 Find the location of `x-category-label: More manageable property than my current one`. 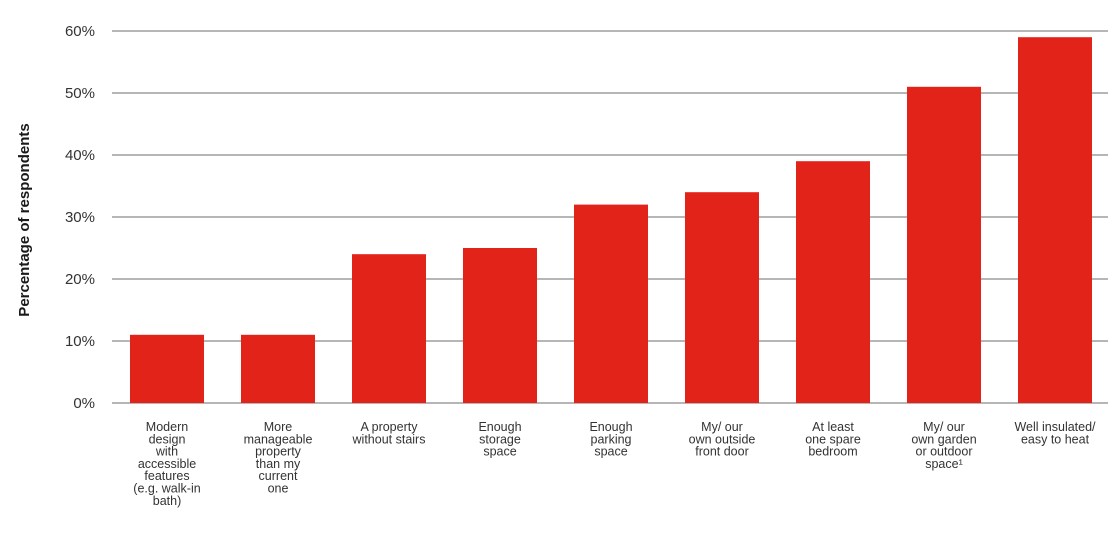

x-category-label: More manageable property than my current one is located at coordinates (278, 458).